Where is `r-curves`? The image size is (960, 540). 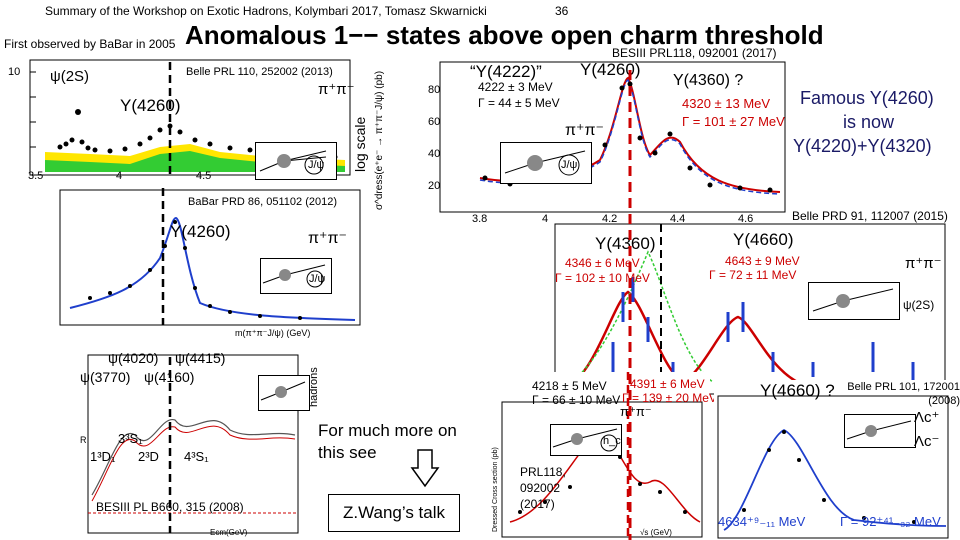
r-curves is located at coordinates (193, 457).